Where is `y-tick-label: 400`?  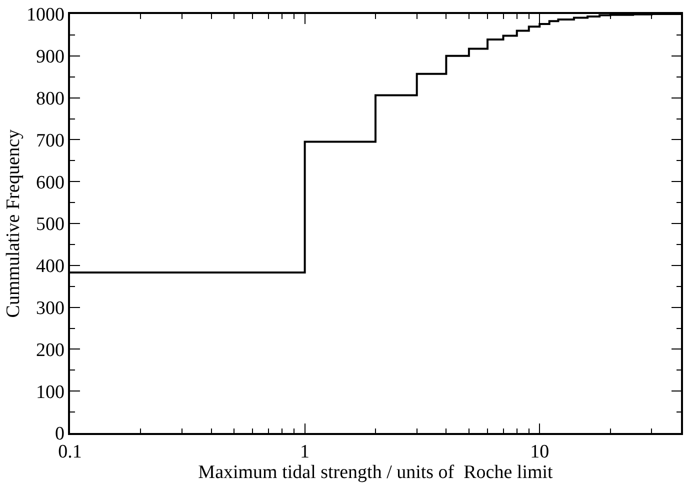
y-tick-label: 400 is located at coordinates (50, 267).